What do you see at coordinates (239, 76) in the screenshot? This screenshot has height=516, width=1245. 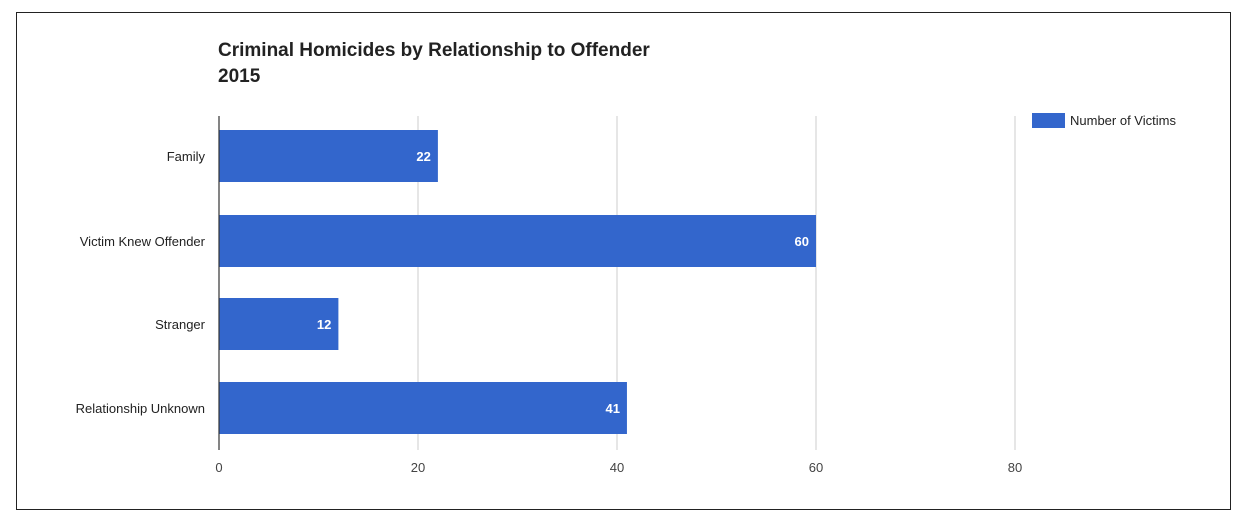 I see `chart-title-line-2: 2015` at bounding box center [239, 76].